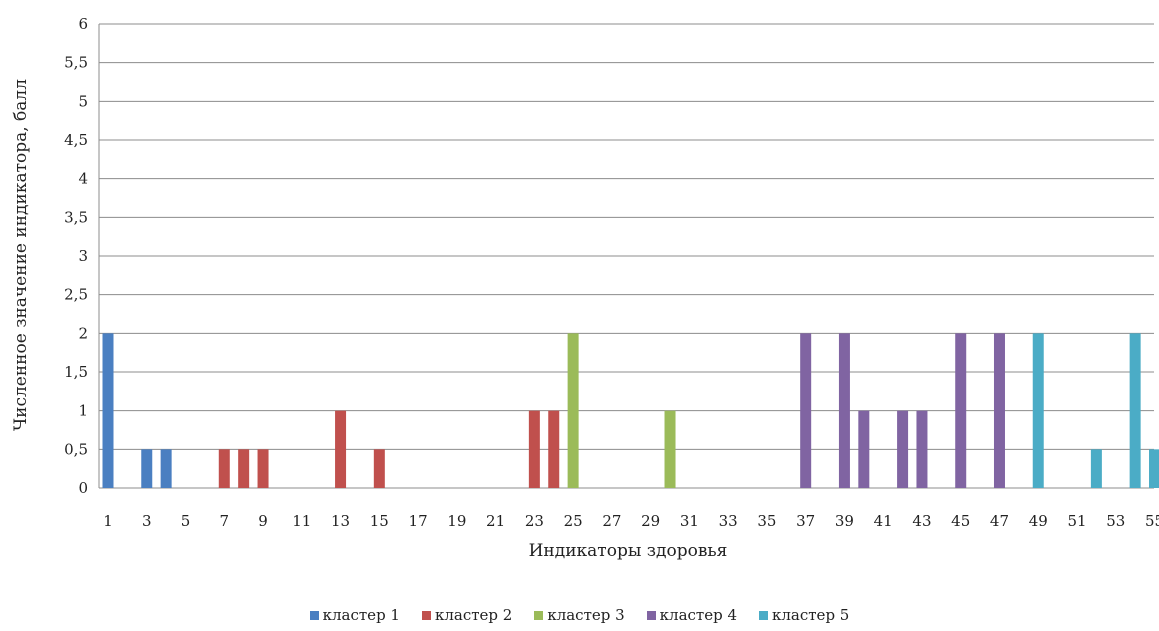 The height and width of the screenshot is (631, 1159). I want to click on x-tick-label: 45, so click(960, 521).